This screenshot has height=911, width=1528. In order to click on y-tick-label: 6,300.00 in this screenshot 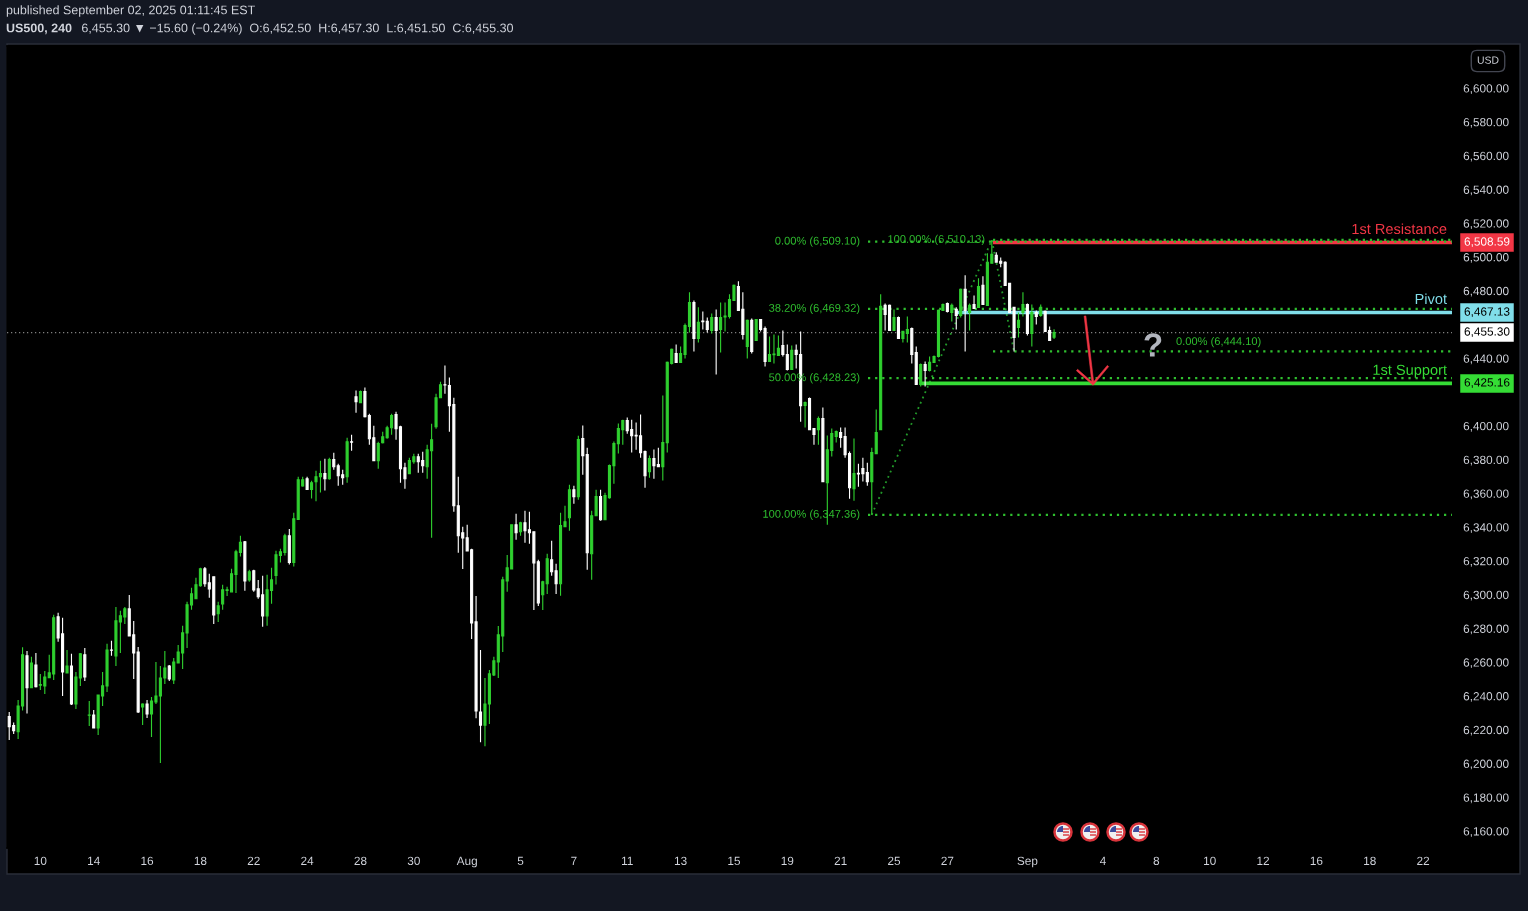, I will do `click(1486, 595)`.